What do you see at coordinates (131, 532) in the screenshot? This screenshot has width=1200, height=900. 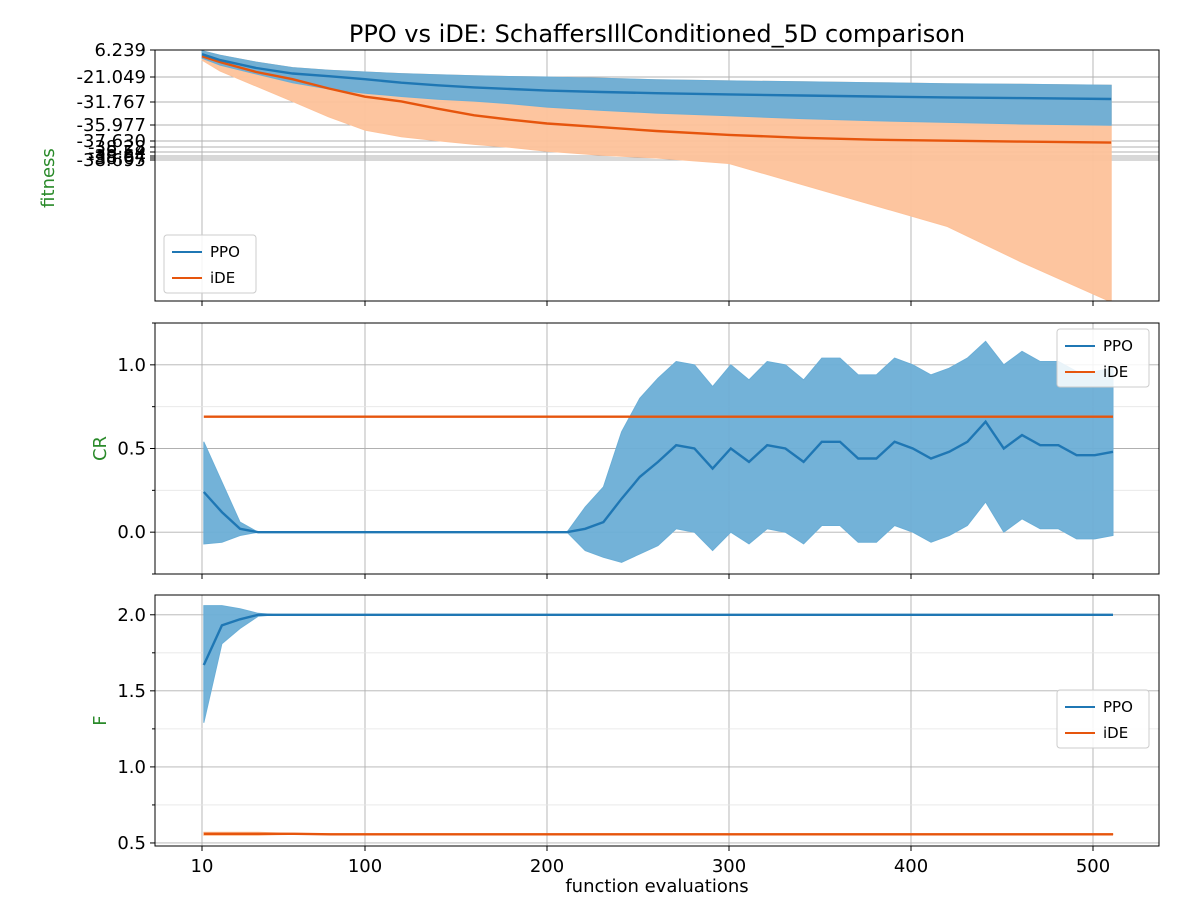 I see `y-tick-label: 0.0` at bounding box center [131, 532].